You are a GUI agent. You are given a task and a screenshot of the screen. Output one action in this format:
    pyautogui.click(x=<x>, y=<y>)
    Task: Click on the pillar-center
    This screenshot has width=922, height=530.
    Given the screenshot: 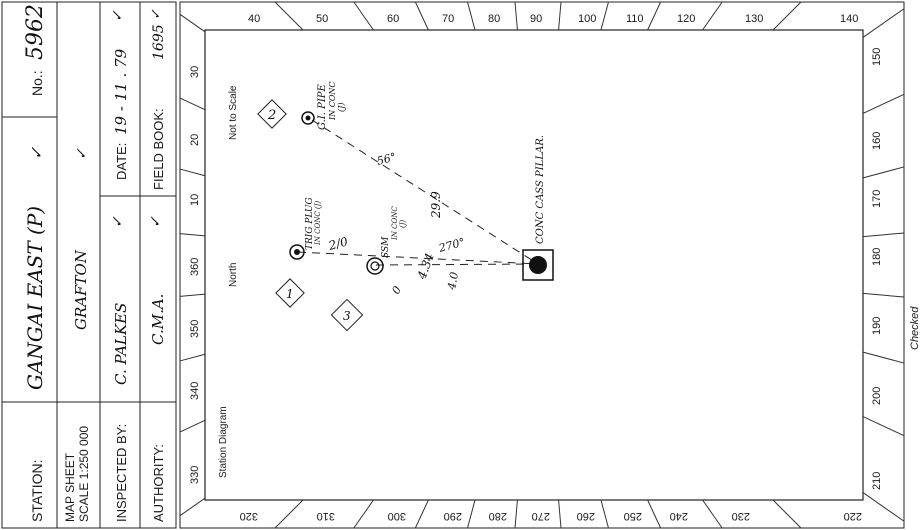 What is the action you would take?
    pyautogui.click(x=538, y=265)
    